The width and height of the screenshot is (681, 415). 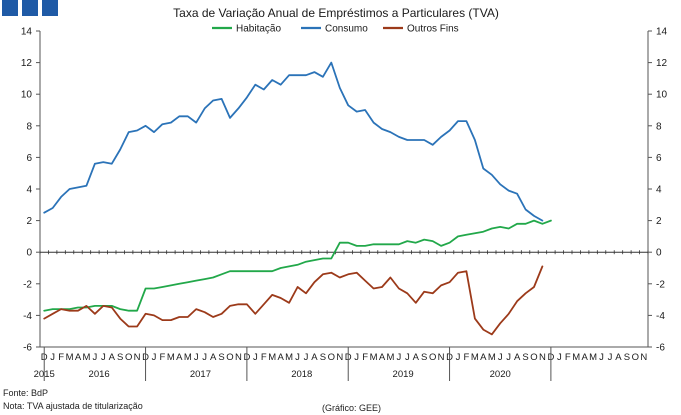 What do you see at coordinates (29, 253) in the screenshot?
I see `y-tick-label-left: 0` at bounding box center [29, 253].